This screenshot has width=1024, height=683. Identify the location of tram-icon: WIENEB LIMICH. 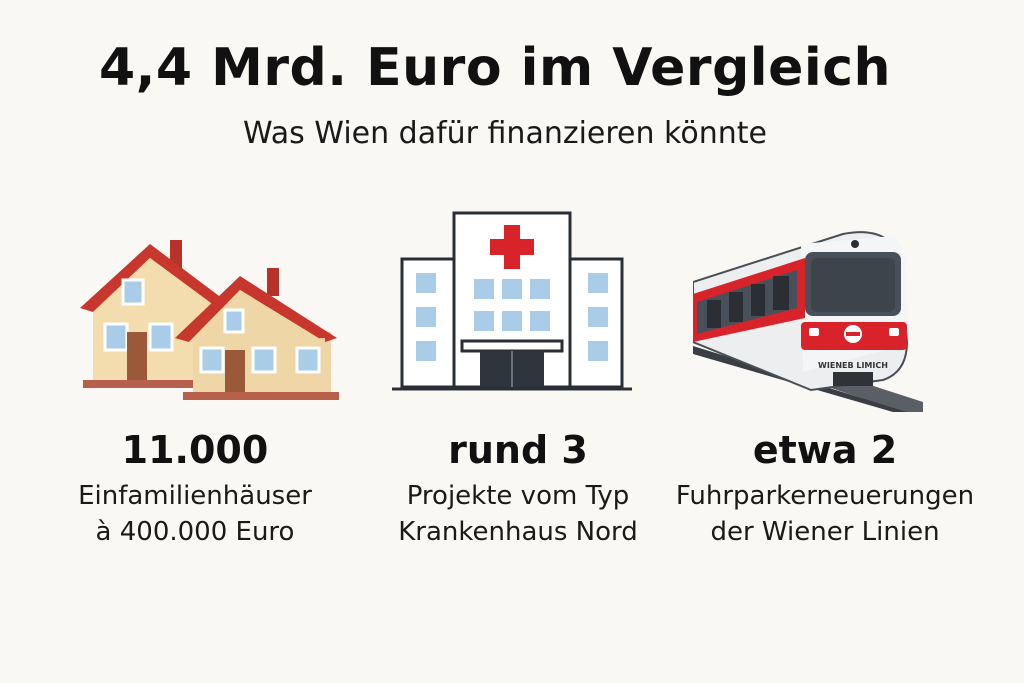
(808, 321).